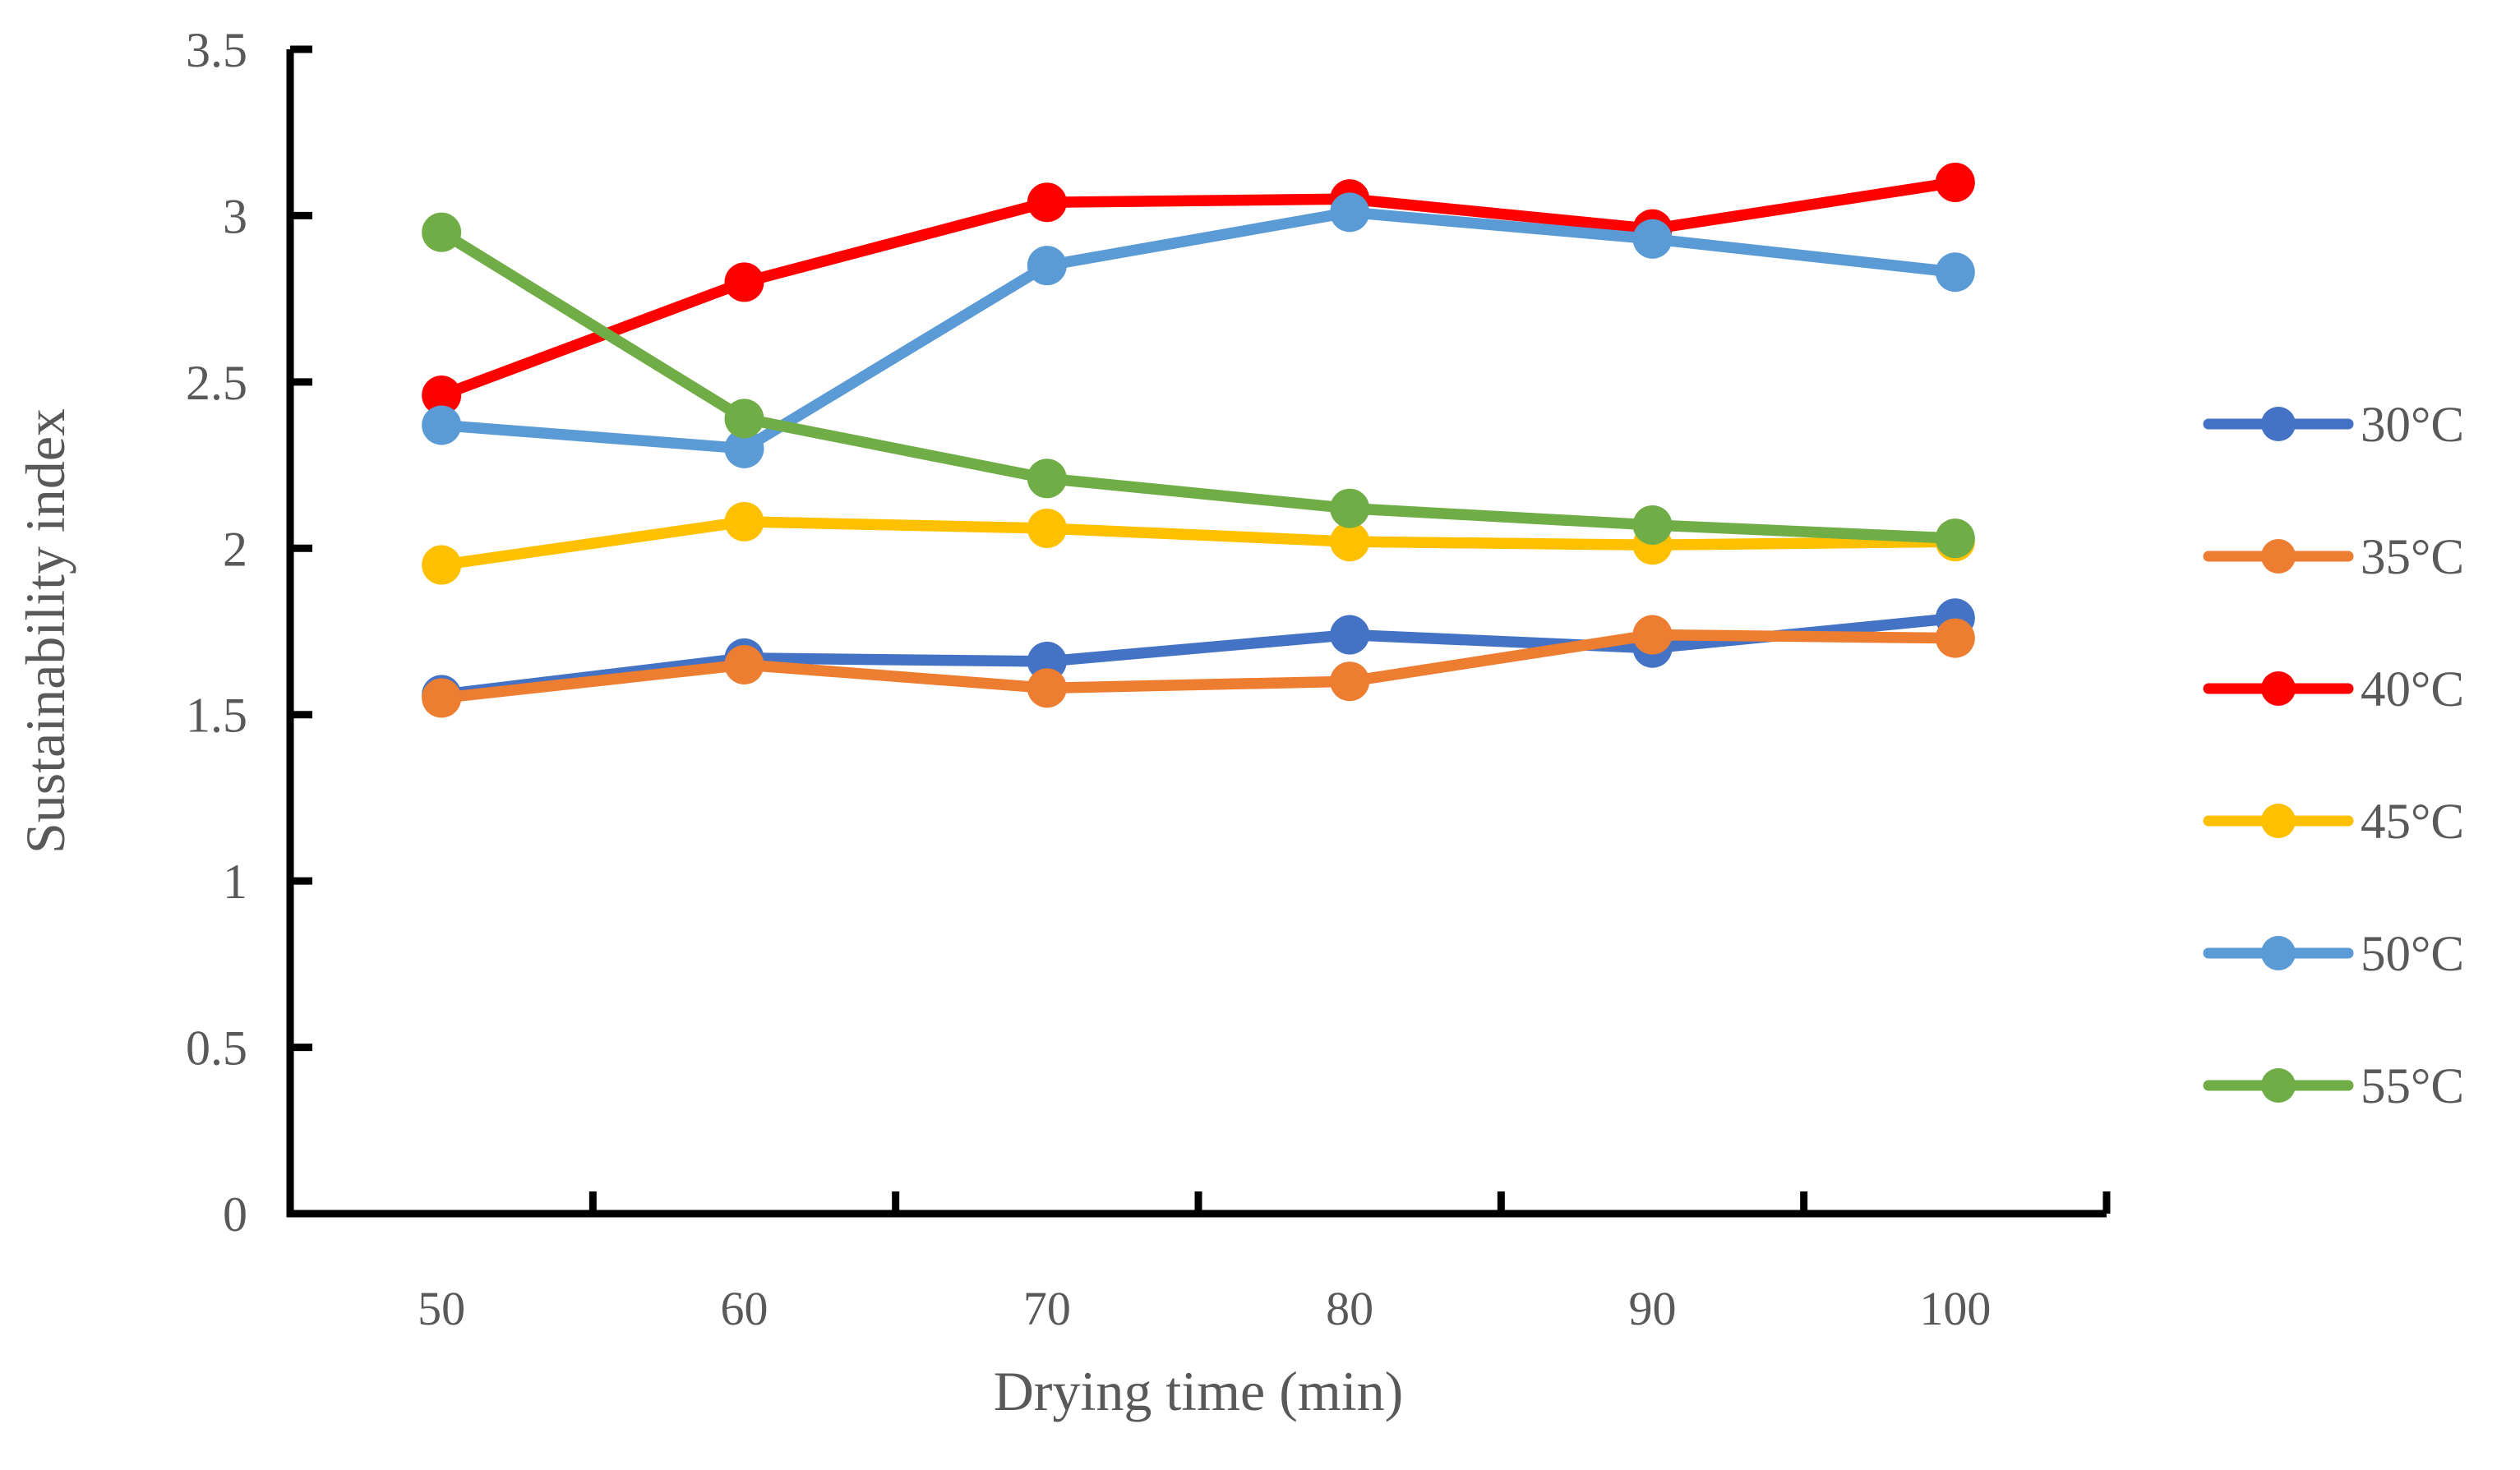 This screenshot has height=1470, width=2520. Describe the element at coordinates (2333, 954) in the screenshot. I see `legend-item: 50°C` at that location.